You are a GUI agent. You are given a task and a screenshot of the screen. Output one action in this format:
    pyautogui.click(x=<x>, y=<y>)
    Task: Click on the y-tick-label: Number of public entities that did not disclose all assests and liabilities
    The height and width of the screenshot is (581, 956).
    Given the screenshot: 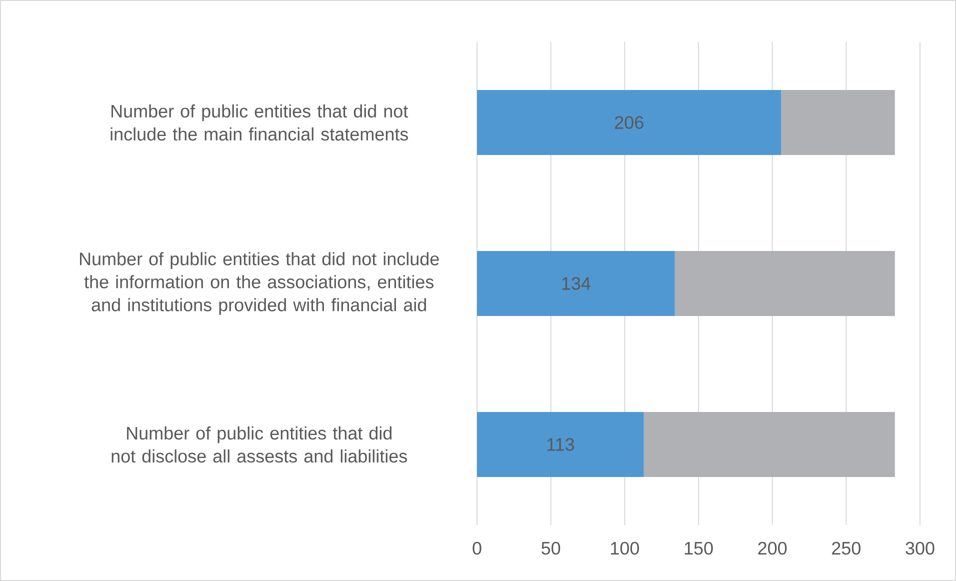 What is the action you would take?
    pyautogui.click(x=259, y=444)
    